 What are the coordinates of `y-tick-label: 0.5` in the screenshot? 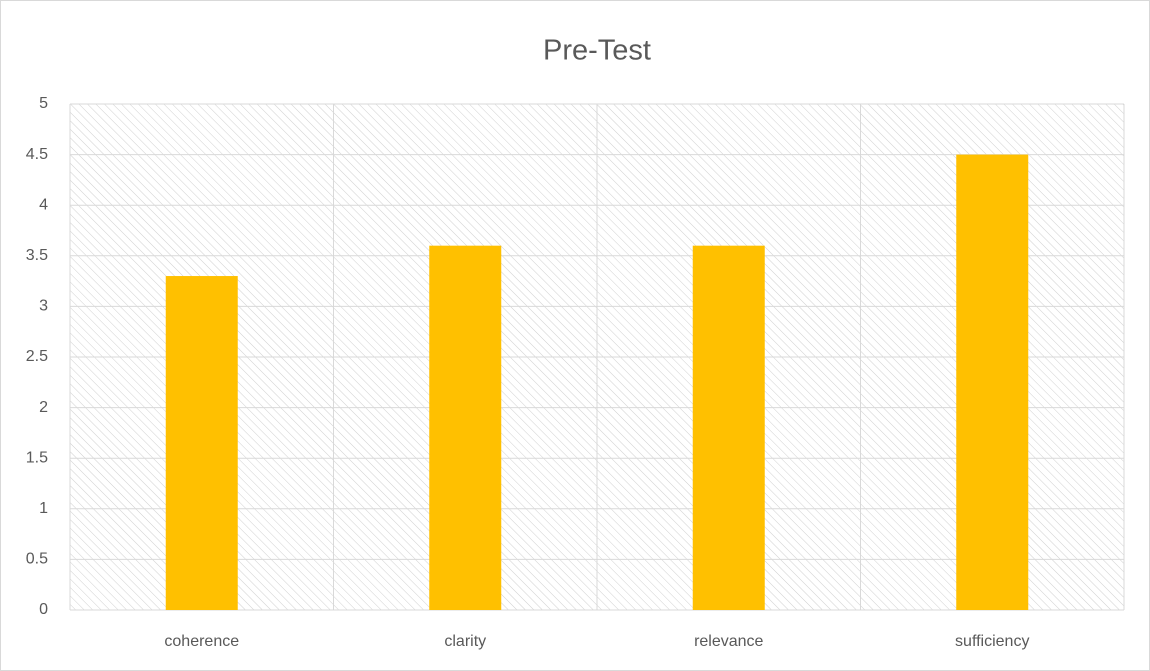 It's located at (37, 559).